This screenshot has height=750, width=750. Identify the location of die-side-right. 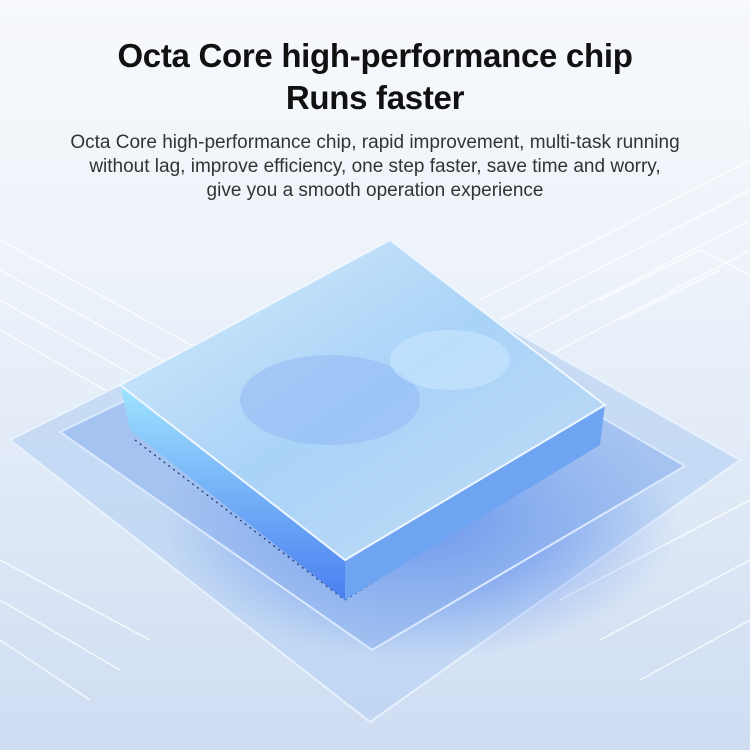
(475, 502).